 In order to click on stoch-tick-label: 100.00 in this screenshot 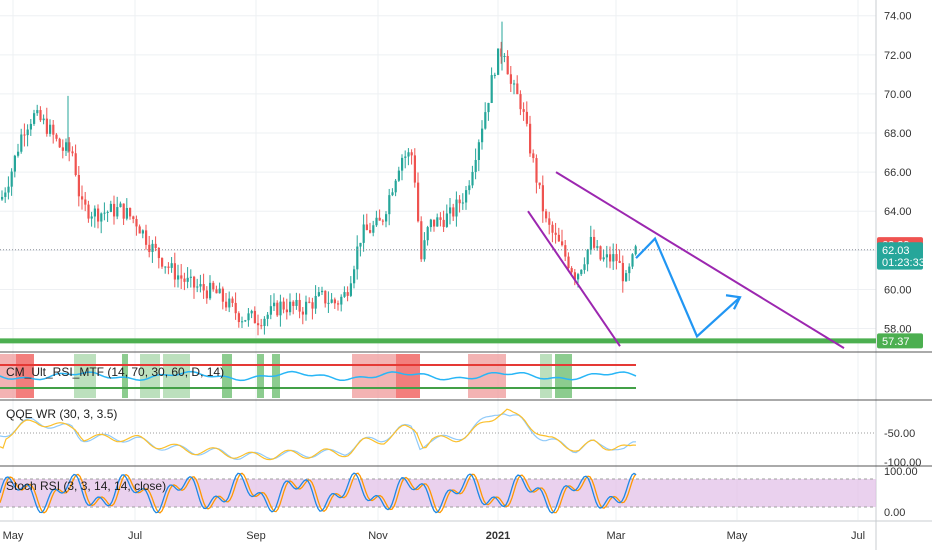, I will do `click(901, 472)`.